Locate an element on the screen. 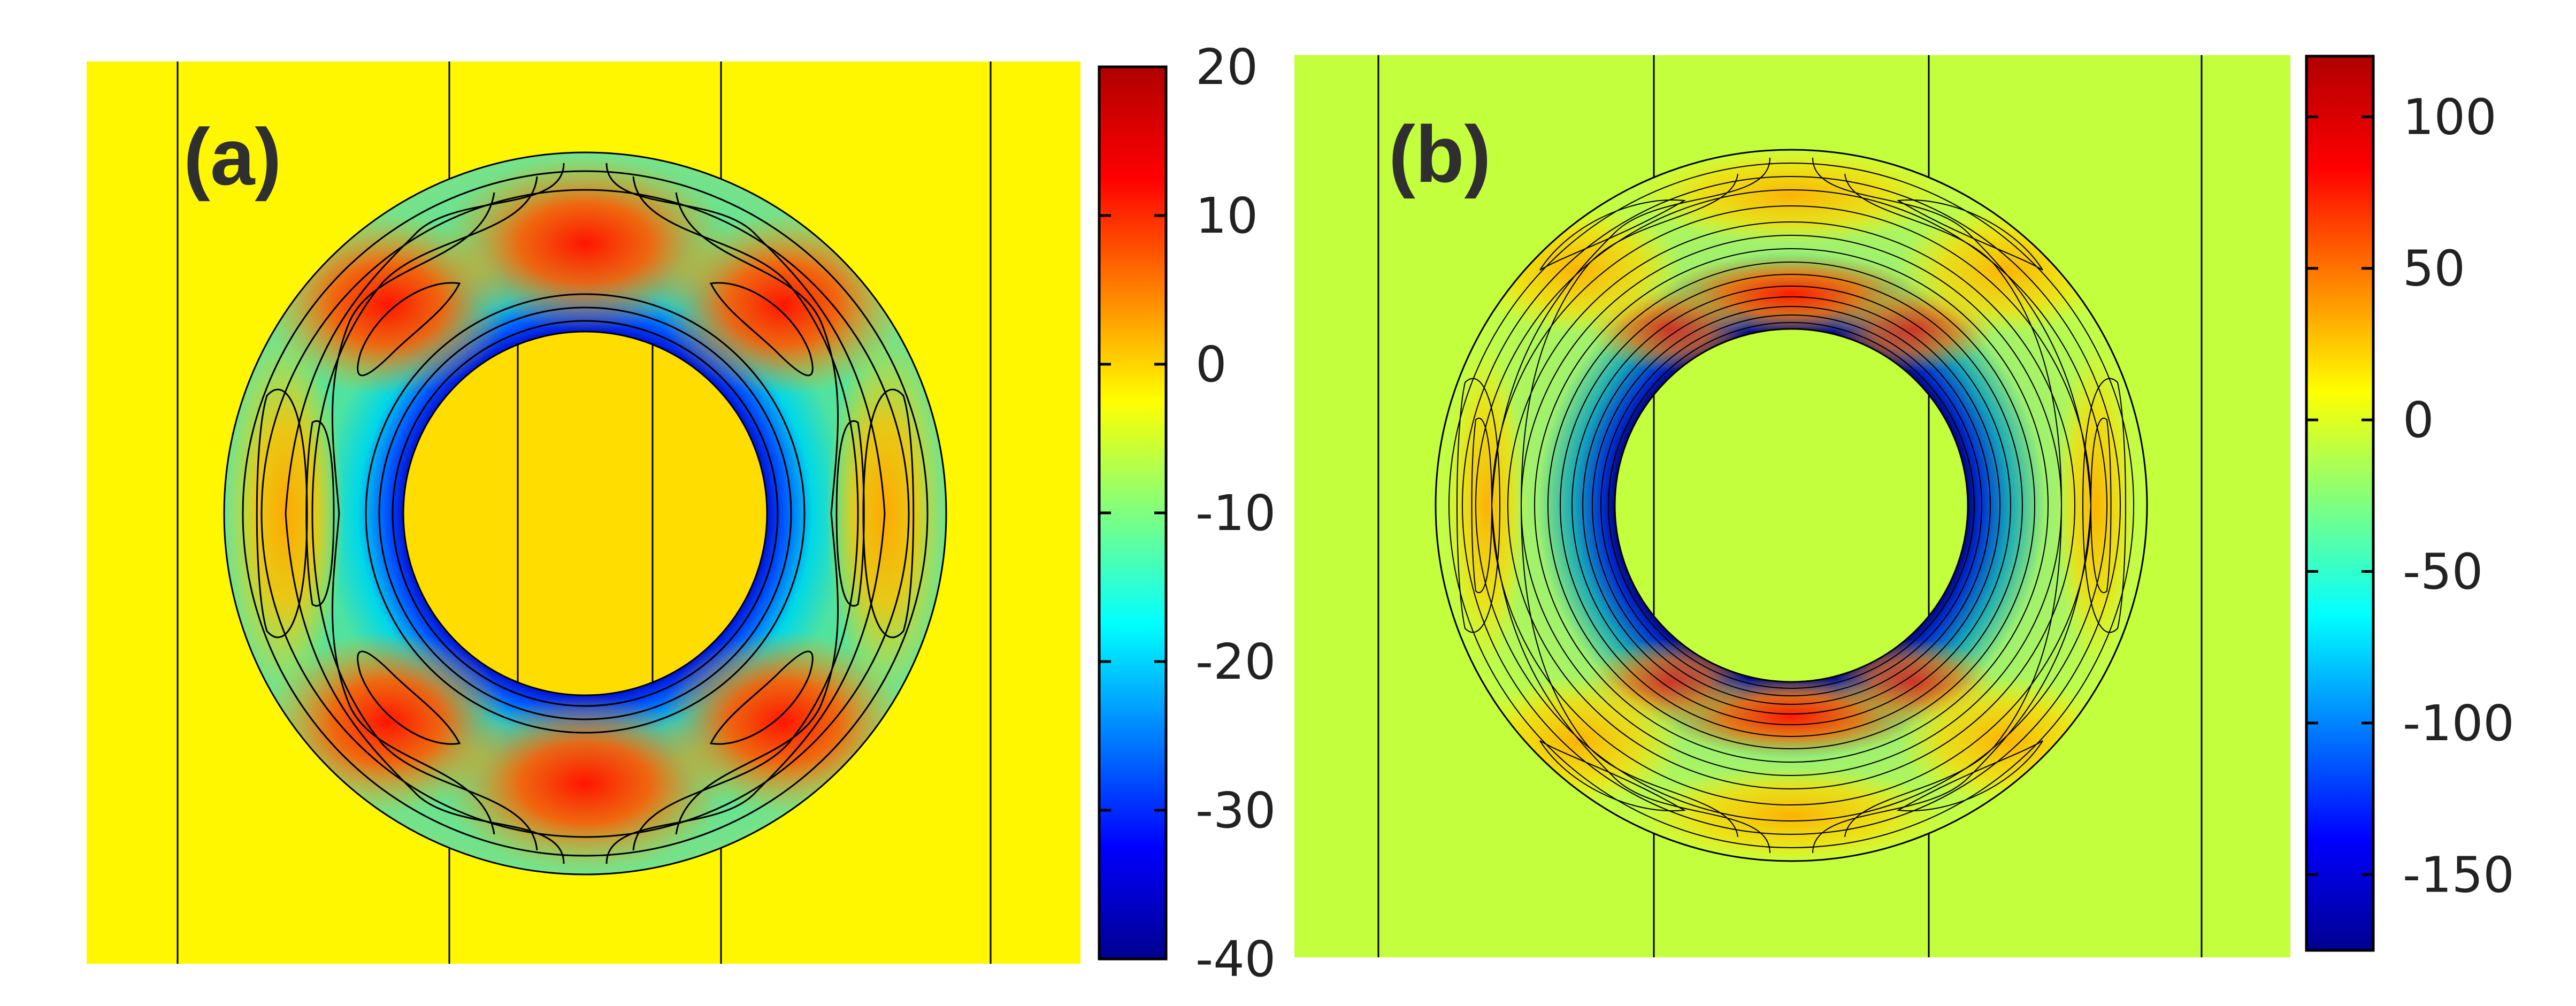 The width and height of the screenshot is (2576, 1006). panel-a-colorbar-tick-label: -30 is located at coordinates (1235, 810).